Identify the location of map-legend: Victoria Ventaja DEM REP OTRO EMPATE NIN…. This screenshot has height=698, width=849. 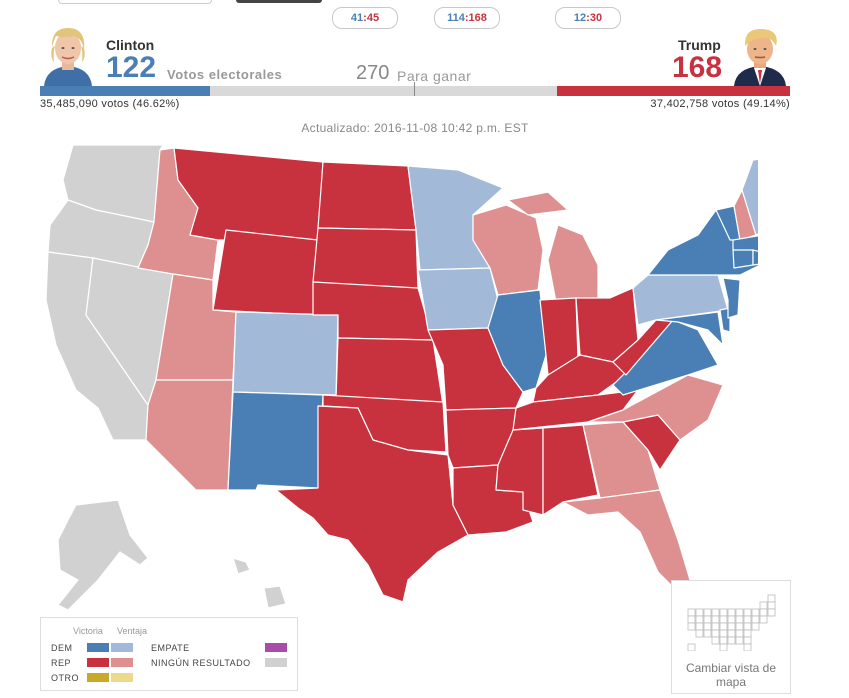
(169, 654).